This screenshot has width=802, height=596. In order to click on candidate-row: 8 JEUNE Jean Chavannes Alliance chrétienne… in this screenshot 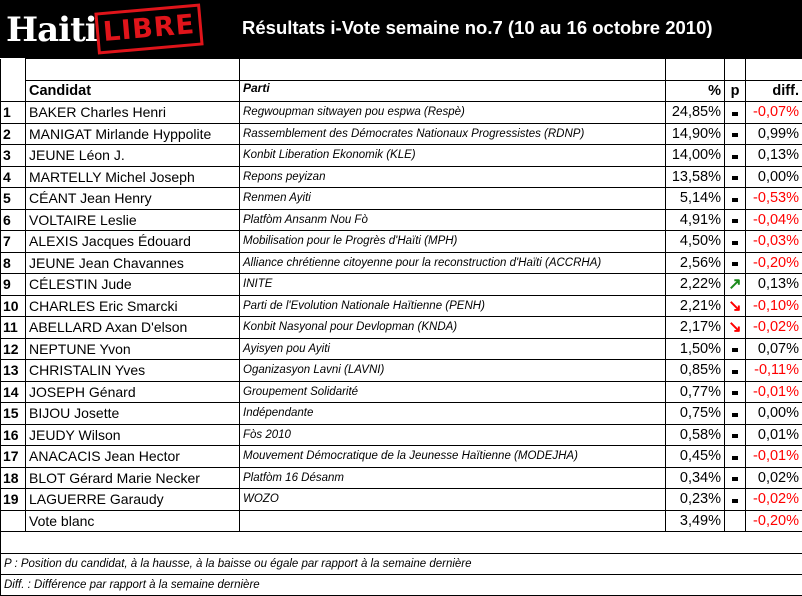, I will do `click(401, 262)`.